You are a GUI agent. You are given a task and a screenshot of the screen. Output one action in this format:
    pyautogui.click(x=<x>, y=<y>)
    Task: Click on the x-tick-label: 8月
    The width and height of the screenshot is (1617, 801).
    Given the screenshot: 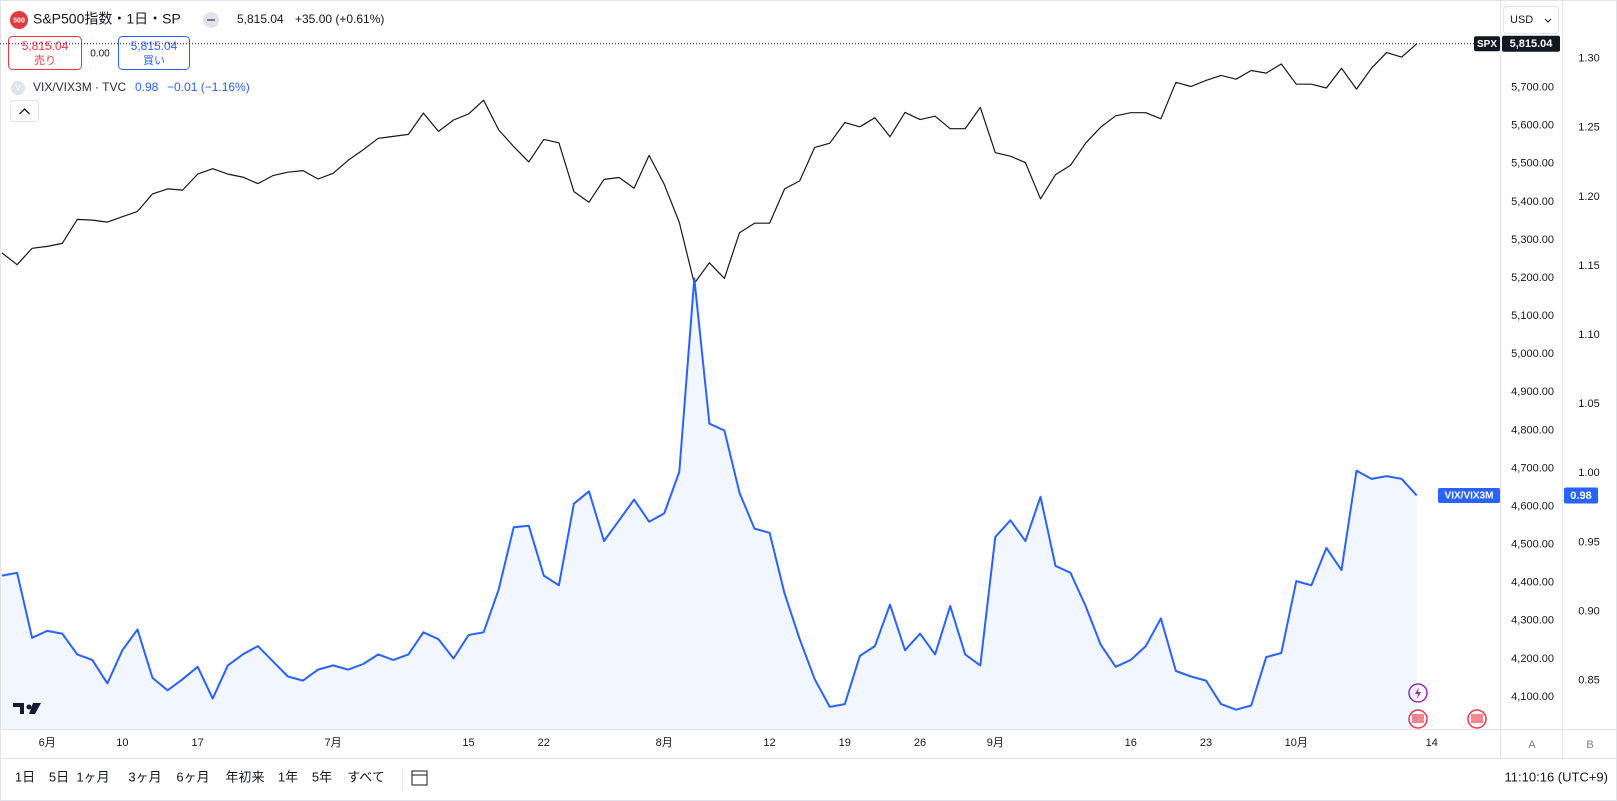 What is the action you would take?
    pyautogui.click(x=664, y=743)
    